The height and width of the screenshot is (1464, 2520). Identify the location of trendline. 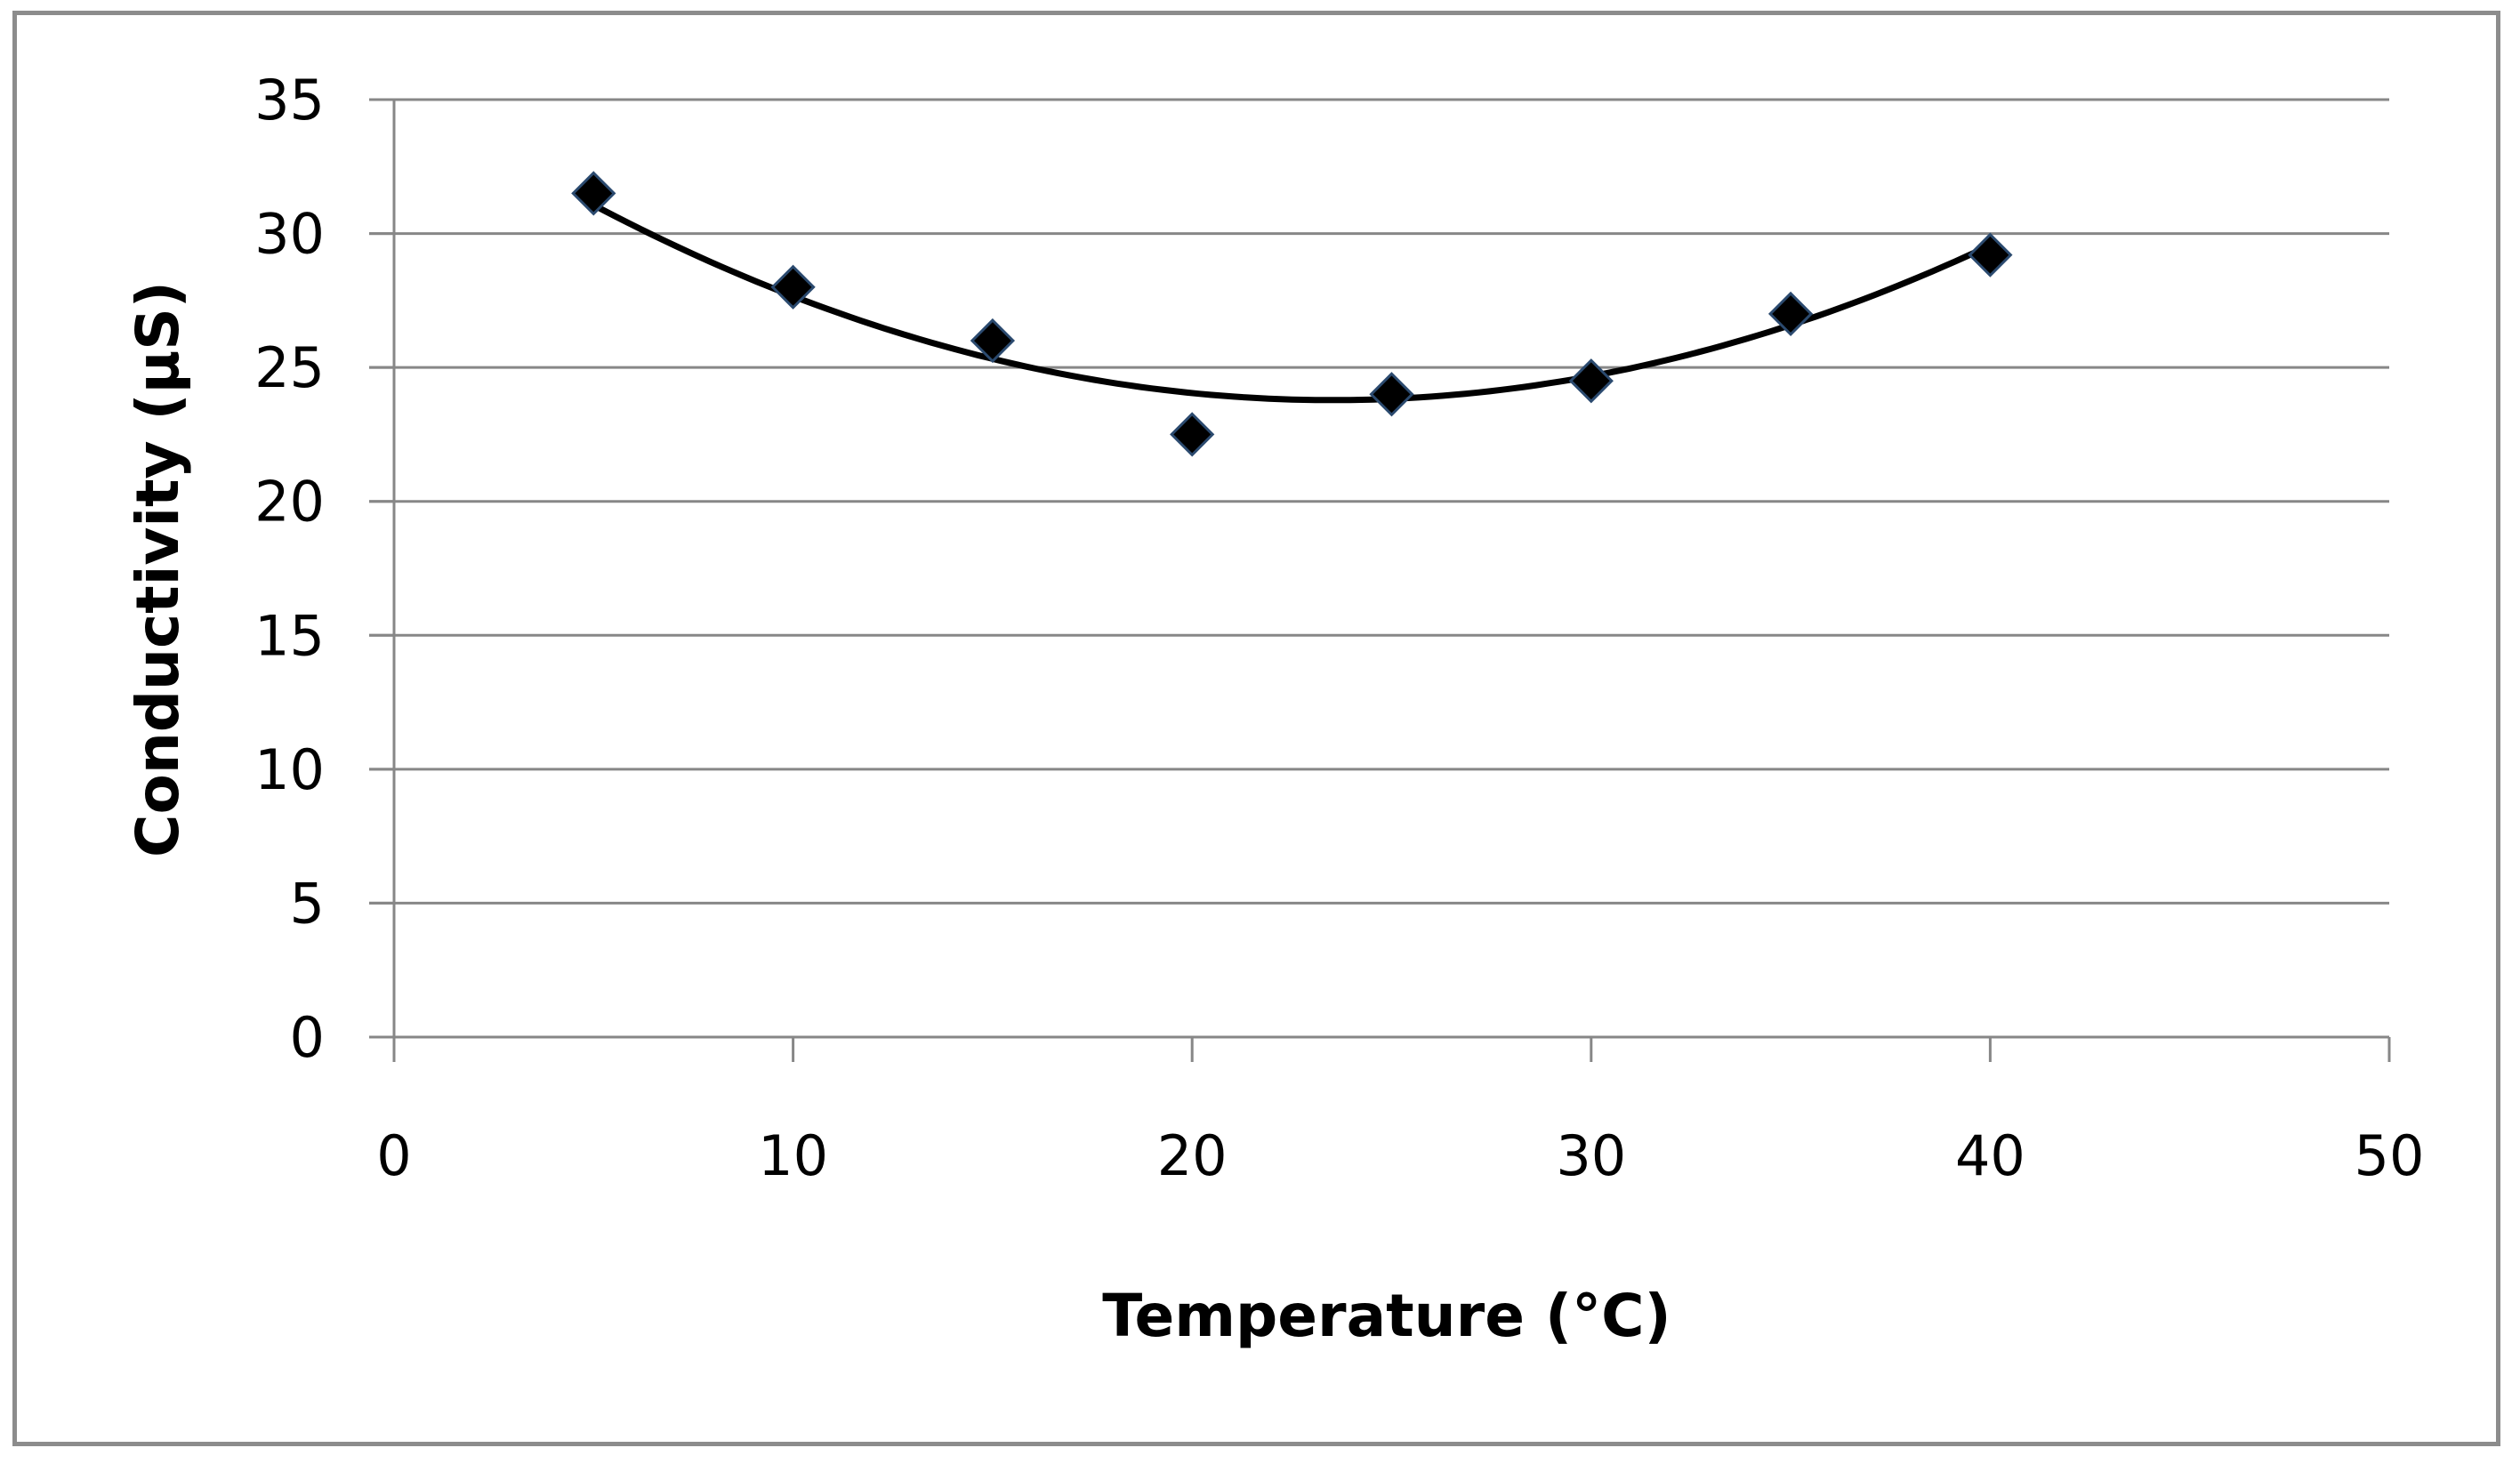
(1292, 303).